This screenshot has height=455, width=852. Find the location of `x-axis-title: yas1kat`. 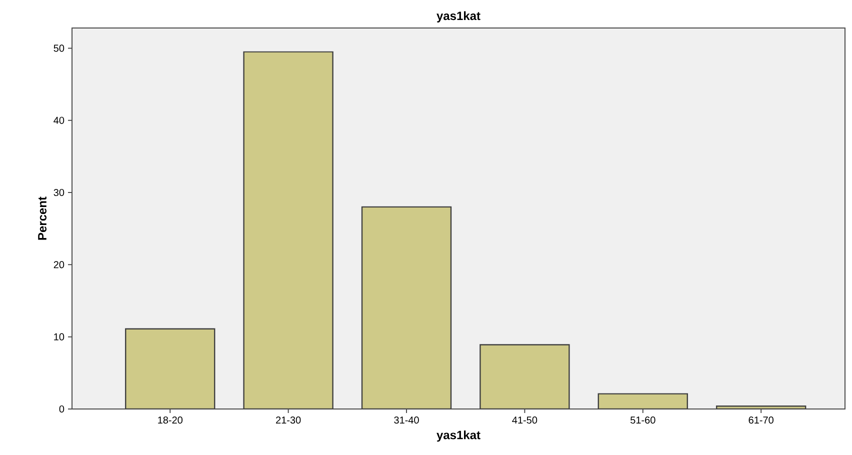

x-axis-title: yas1kat is located at coordinates (458, 436).